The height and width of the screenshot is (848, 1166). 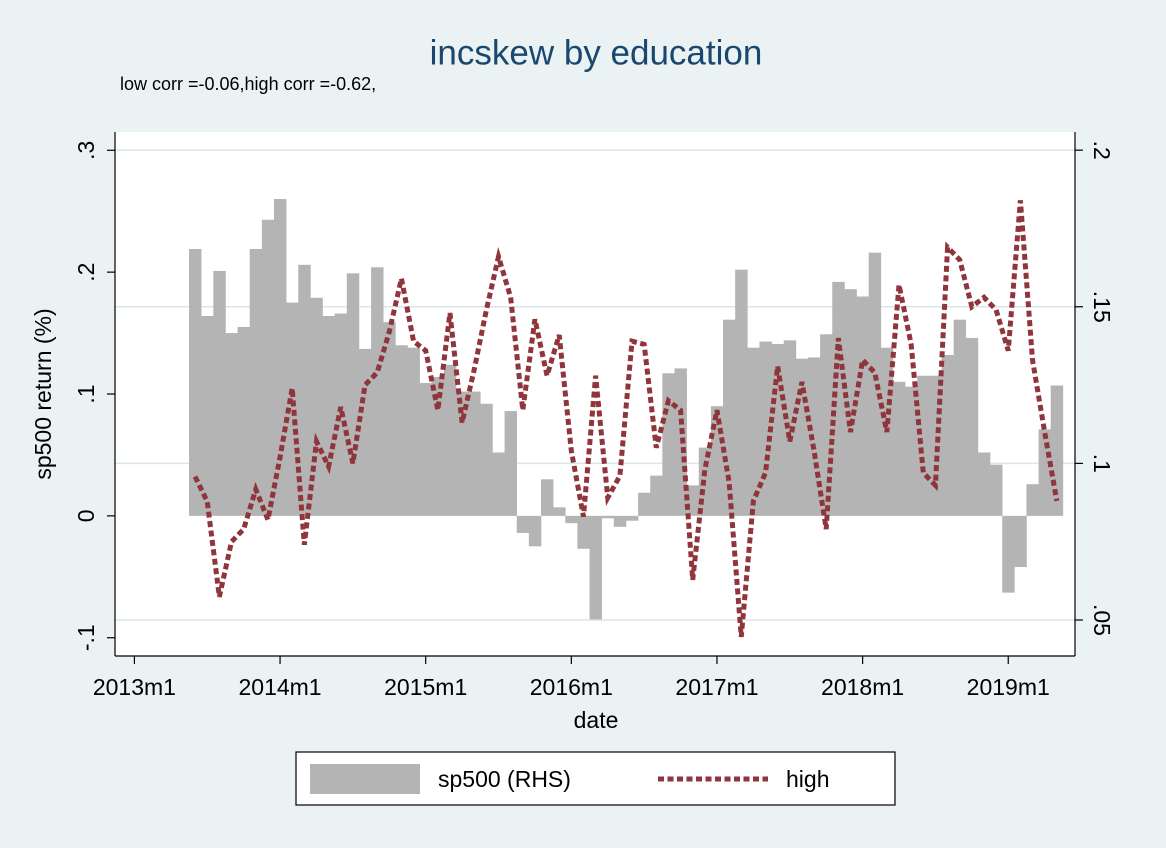 What do you see at coordinates (1102, 620) in the screenshot?
I see `y2-tick-label: .05` at bounding box center [1102, 620].